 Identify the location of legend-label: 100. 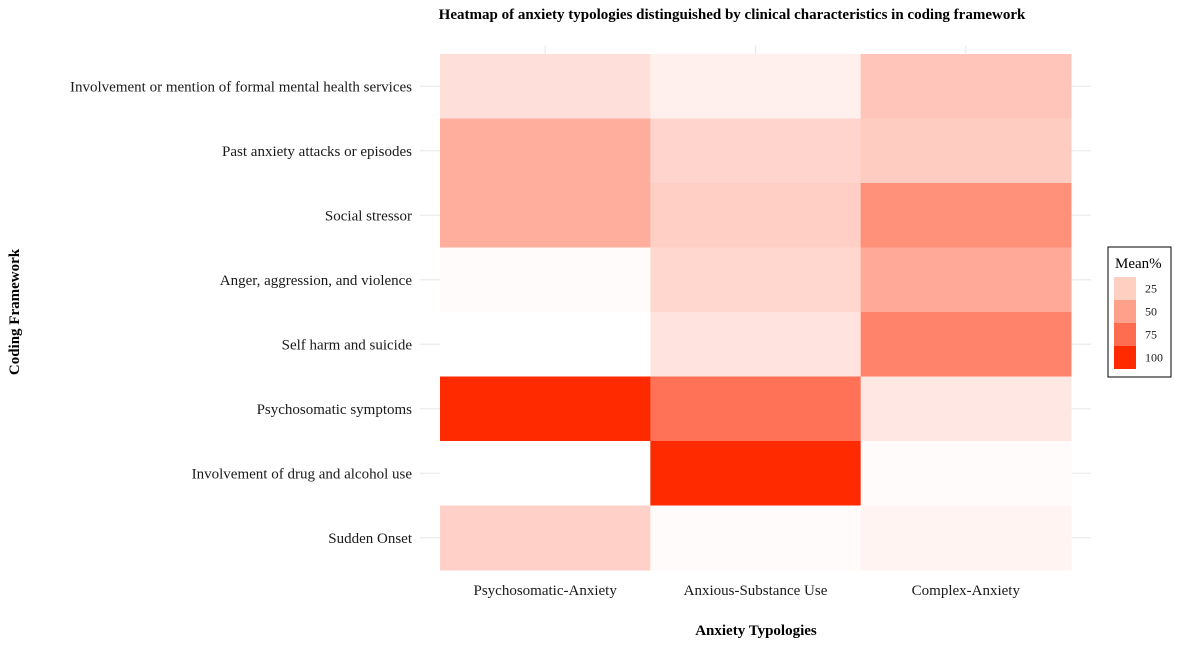
(1154, 358).